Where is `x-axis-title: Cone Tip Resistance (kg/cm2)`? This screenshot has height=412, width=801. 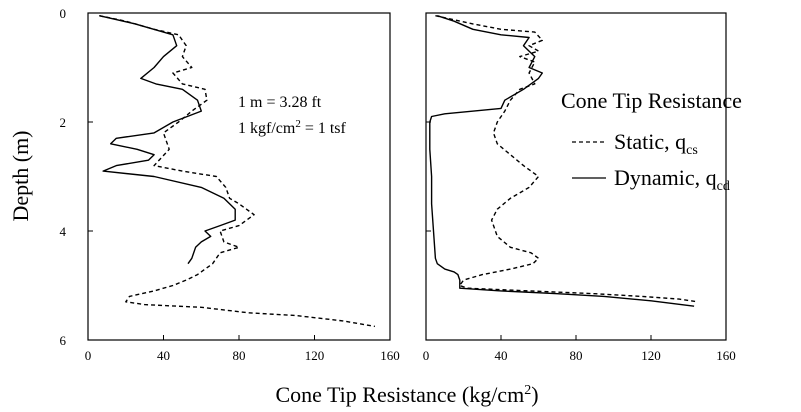
x-axis-title: Cone Tip Resistance (kg/cm2) is located at coordinates (406, 394).